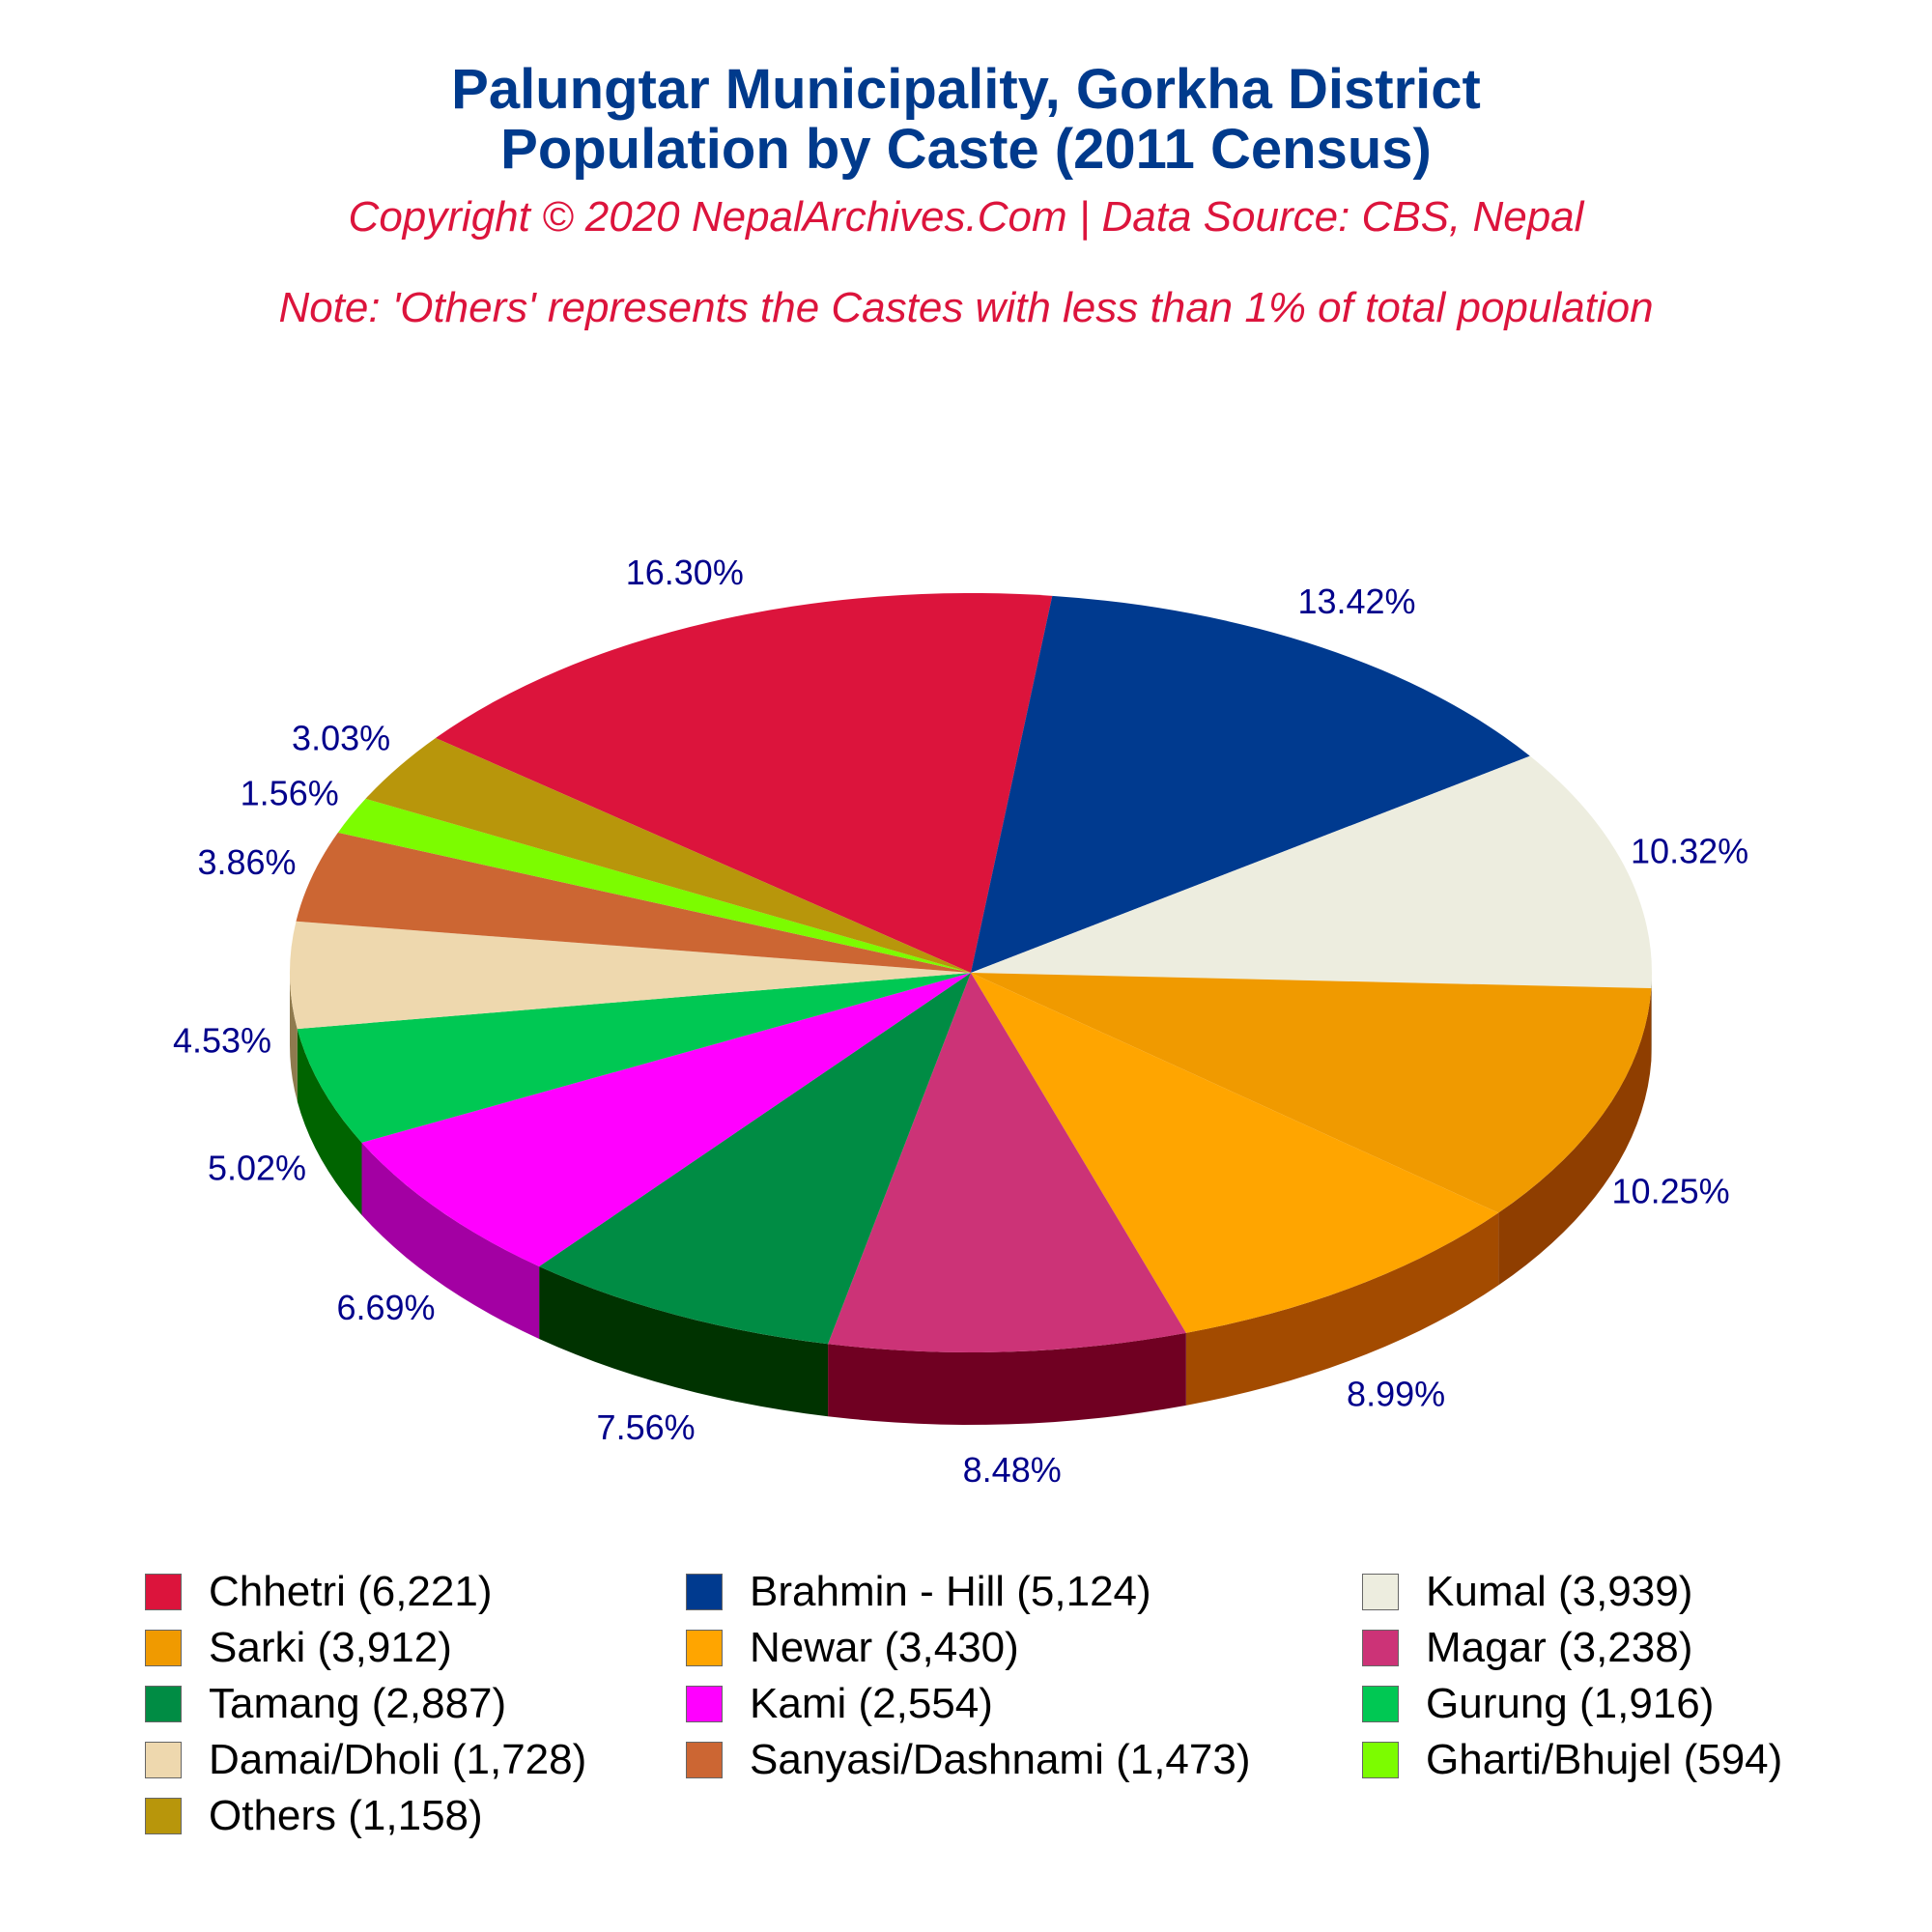  Describe the element at coordinates (1651, 1018) in the screenshot. I see `slice-side-kumal` at that location.